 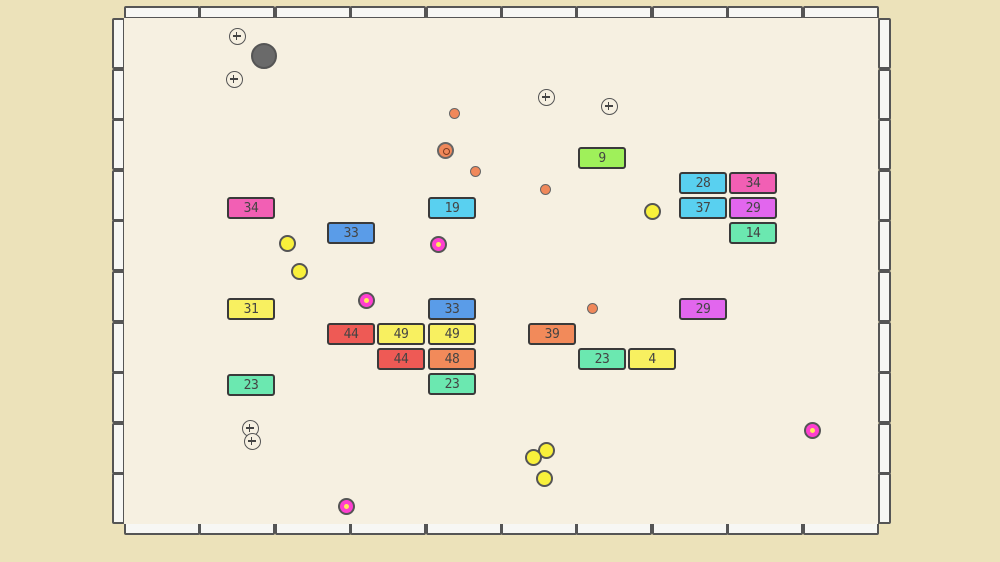 What do you see at coordinates (264, 56) in the screenshot?
I see `gray-ball` at bounding box center [264, 56].